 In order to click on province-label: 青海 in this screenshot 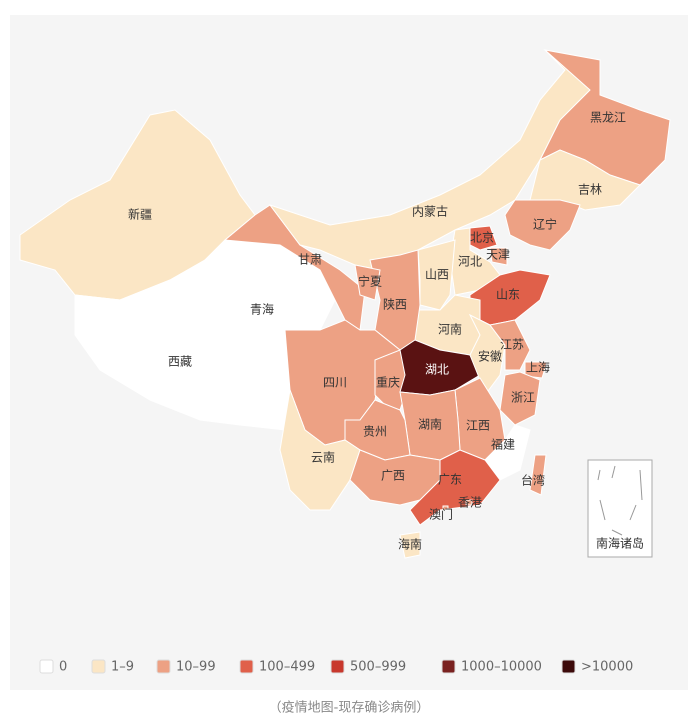, I will do `click(262, 309)`.